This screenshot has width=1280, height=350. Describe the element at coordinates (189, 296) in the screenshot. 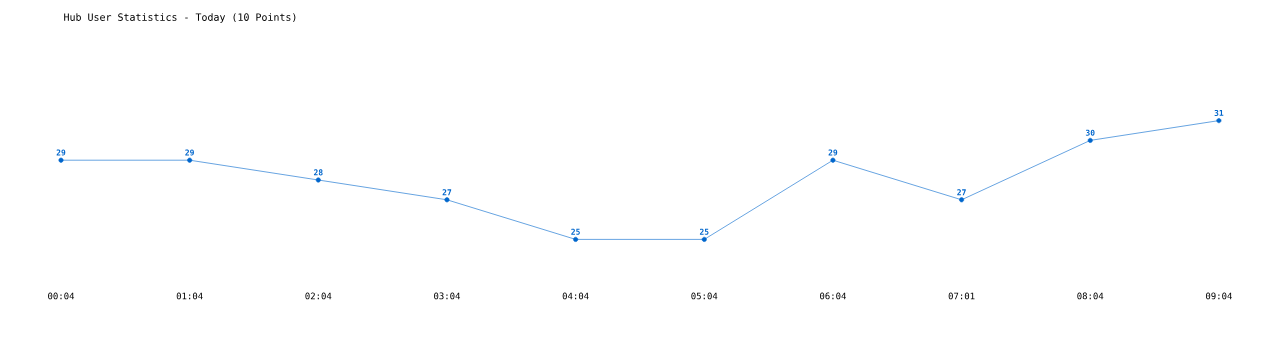

I see `x-tick-label: 01:04` at that location.